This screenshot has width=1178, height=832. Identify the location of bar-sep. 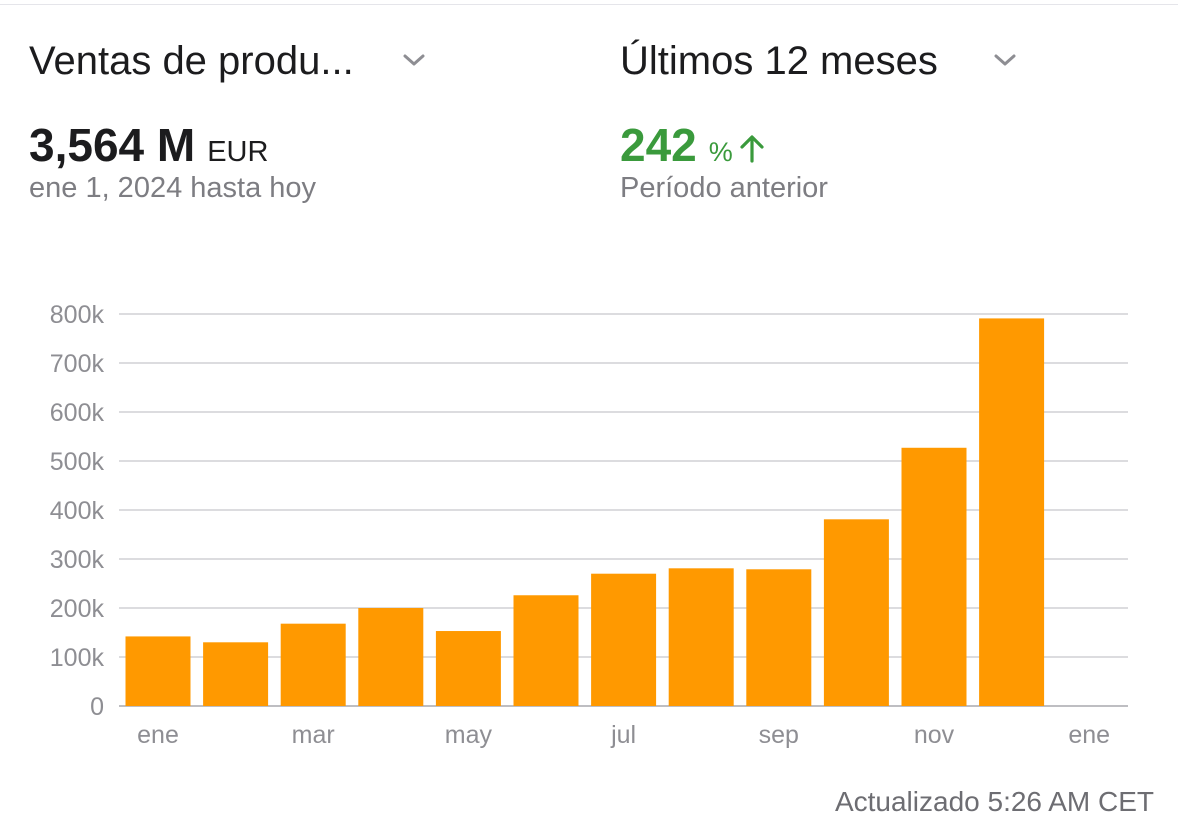
(779, 637).